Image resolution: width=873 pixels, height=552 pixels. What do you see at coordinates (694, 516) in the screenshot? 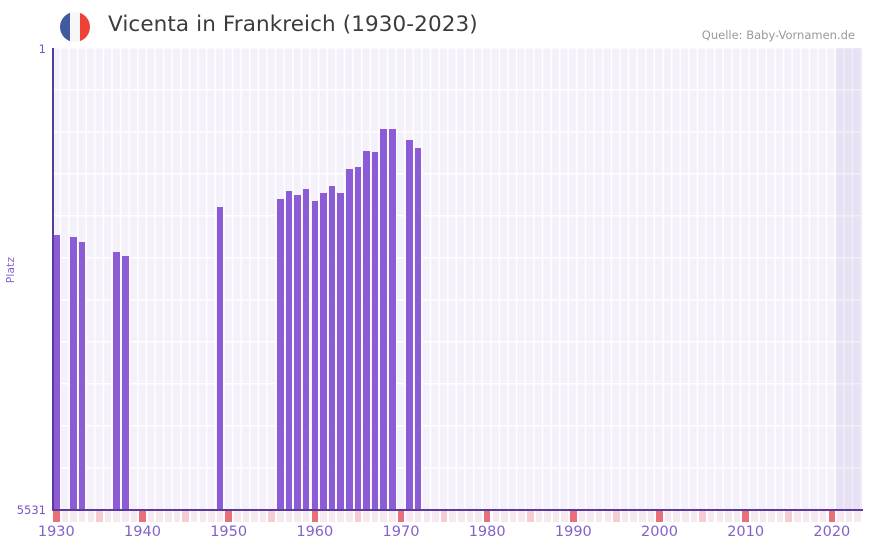
I see `x-tick-2004` at bounding box center [694, 516].